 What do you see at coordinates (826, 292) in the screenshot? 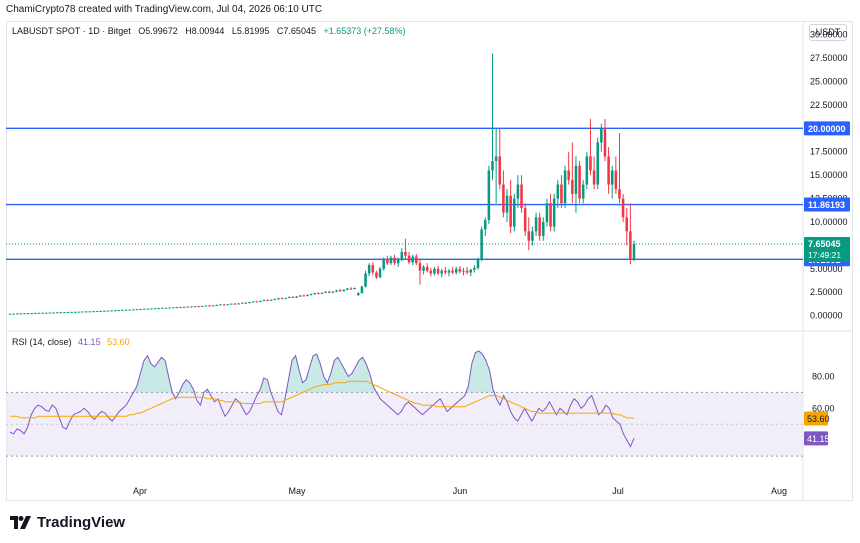
I see `price-tick-label: 2.50000` at bounding box center [826, 292].